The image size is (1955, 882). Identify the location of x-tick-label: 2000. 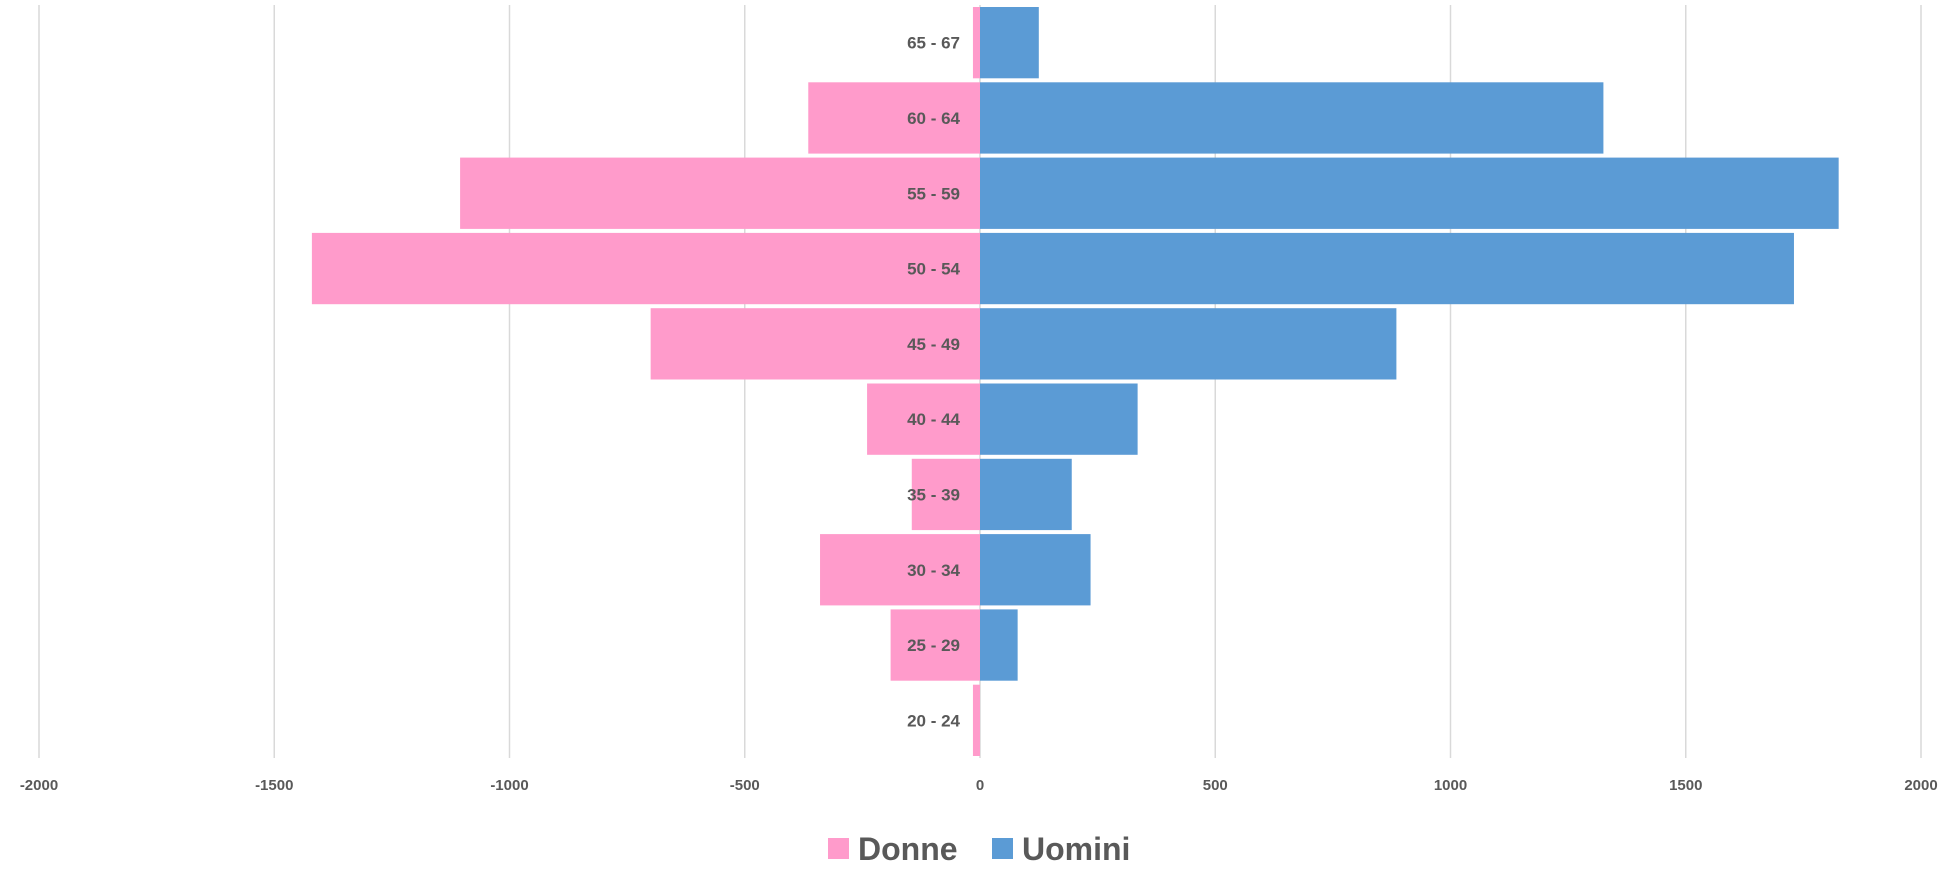
(1920, 785).